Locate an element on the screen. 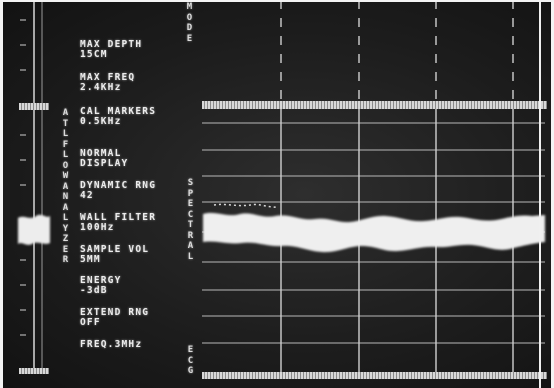  param-extend-range: EXTEND RNG OFF is located at coordinates (114, 318).